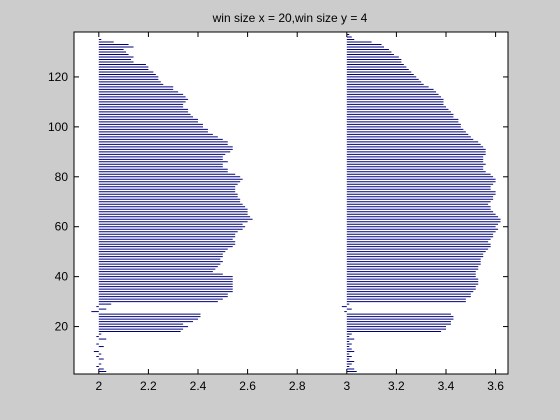 The width and height of the screenshot is (560, 420). What do you see at coordinates (247, 386) in the screenshot?
I see `x-tick-label: 2.6` at bounding box center [247, 386].